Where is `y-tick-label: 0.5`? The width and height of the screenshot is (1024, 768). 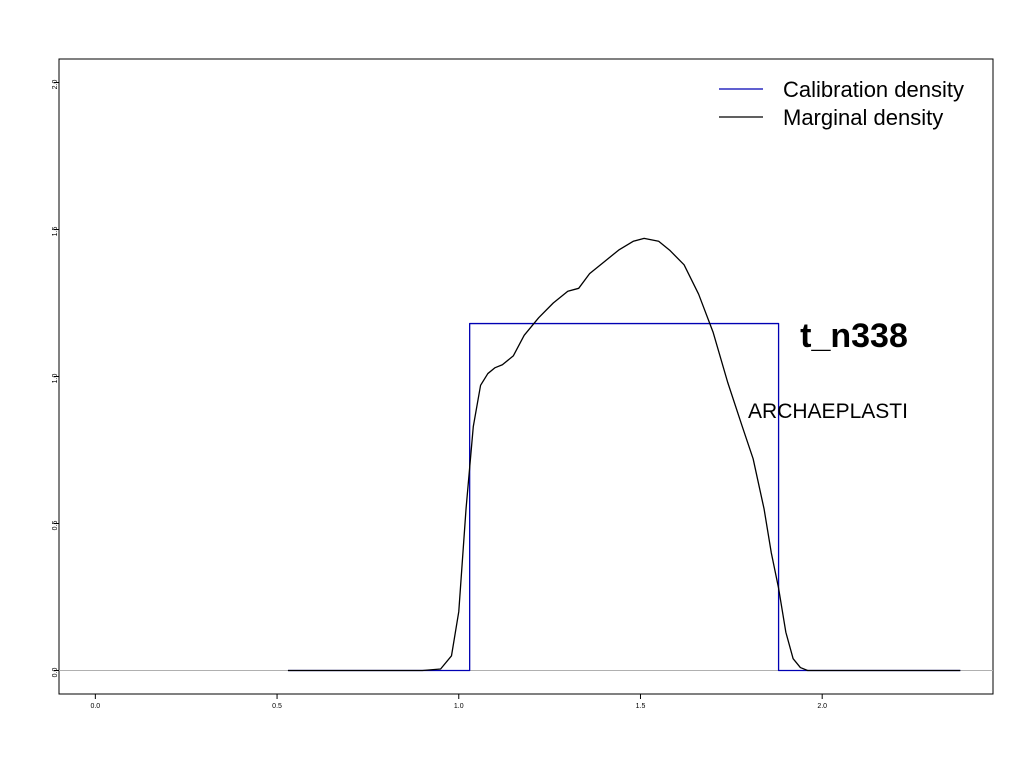
y-tick-label: 0.5 is located at coordinates (55, 526).